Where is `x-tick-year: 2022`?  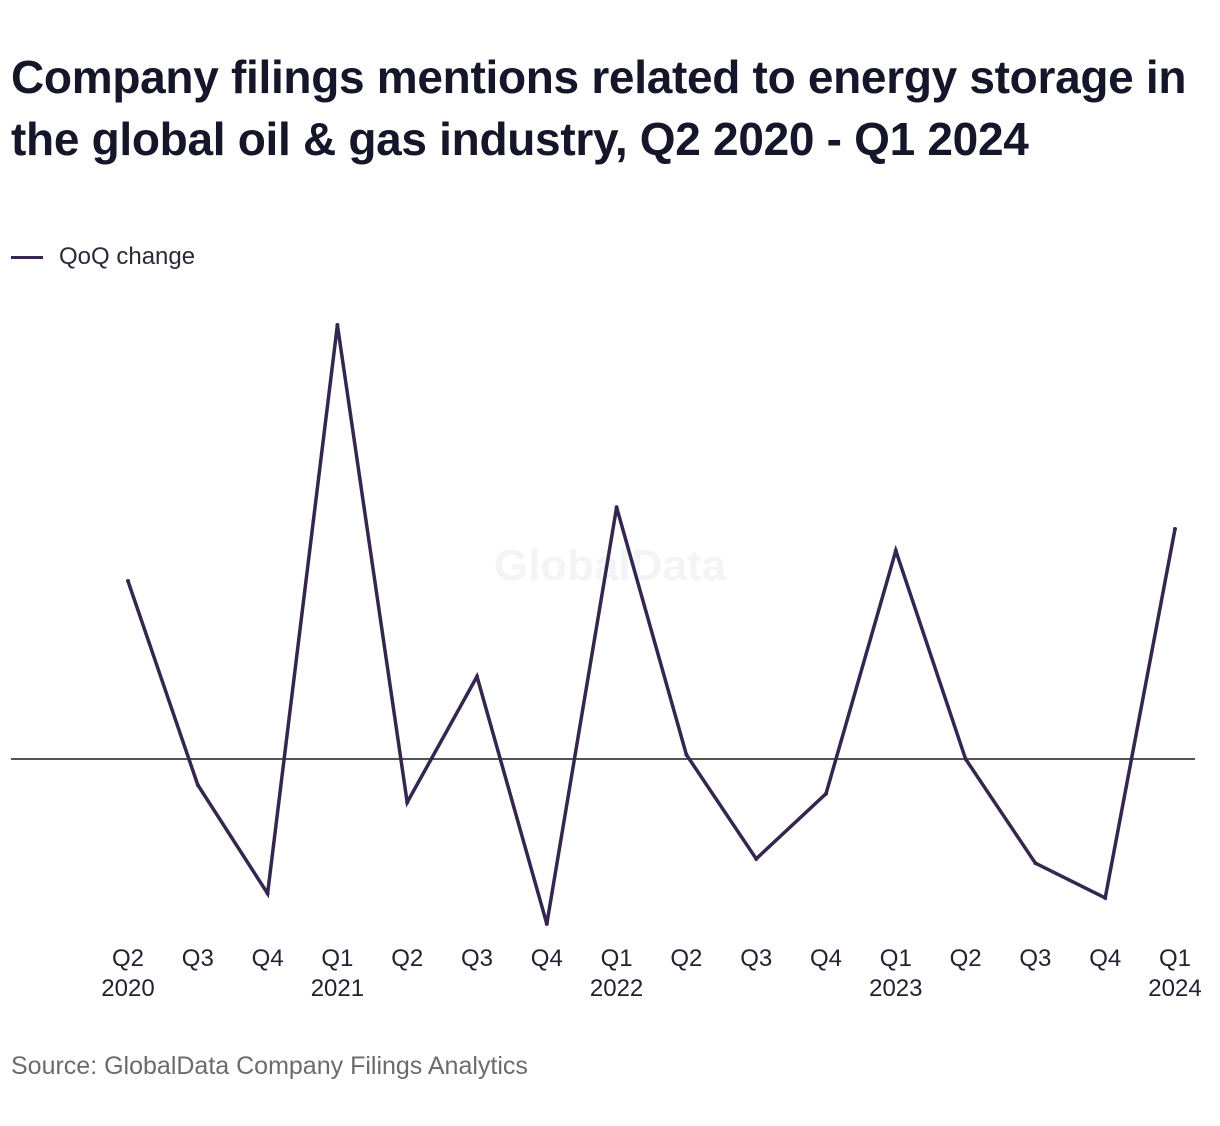 x-tick-year: 2022 is located at coordinates (616, 988).